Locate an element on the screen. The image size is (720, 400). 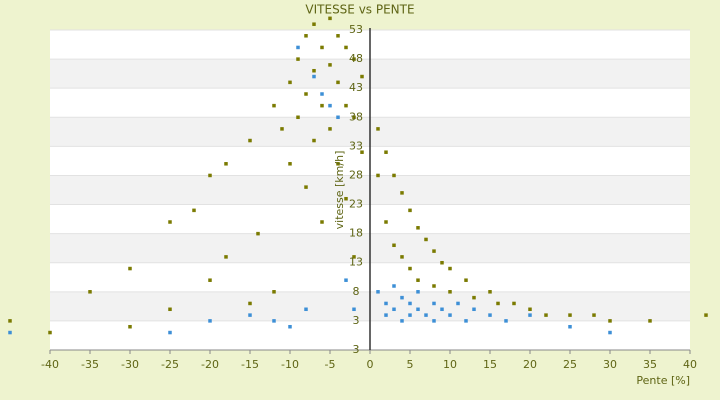
y-tick-label: 38 is located at coordinates (356, 116).